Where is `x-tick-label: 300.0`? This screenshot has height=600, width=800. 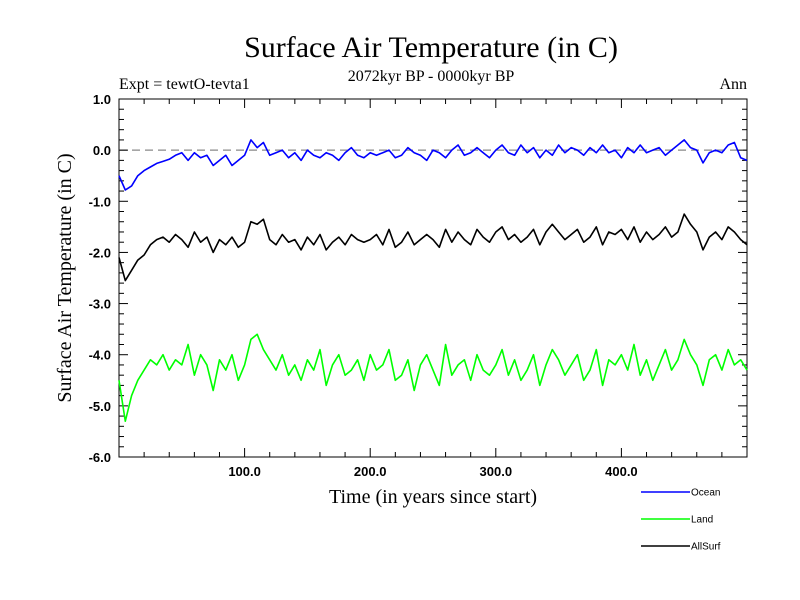
x-tick-label: 300.0 is located at coordinates (496, 471).